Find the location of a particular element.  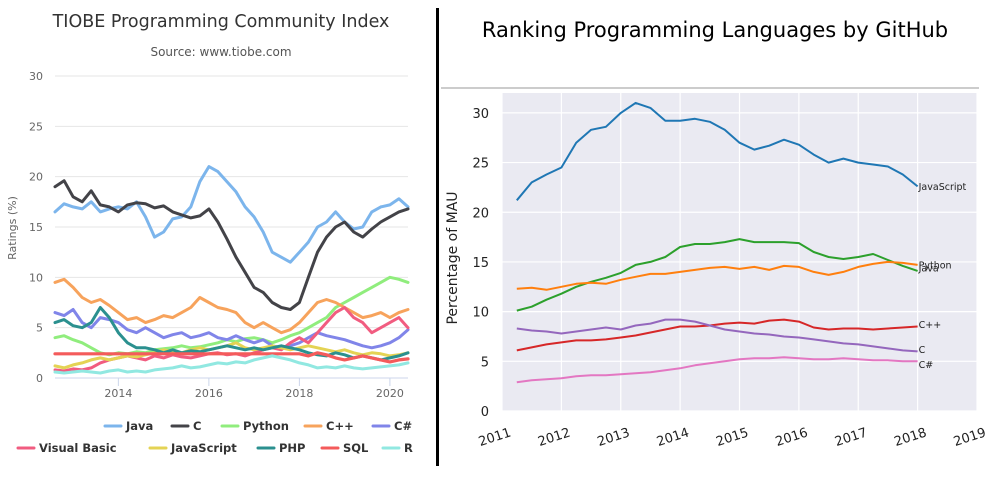

github-xtick-label: 2013 is located at coordinates (614, 437).